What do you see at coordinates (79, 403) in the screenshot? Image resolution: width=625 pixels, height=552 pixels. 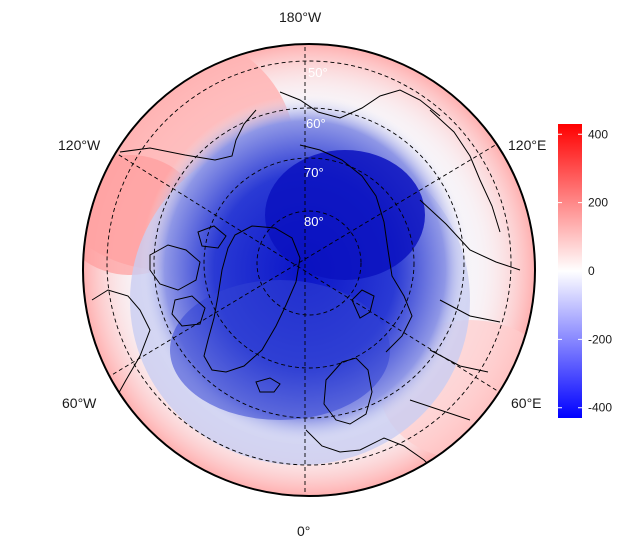 I see `lon-label-60w: 60°W` at bounding box center [79, 403].